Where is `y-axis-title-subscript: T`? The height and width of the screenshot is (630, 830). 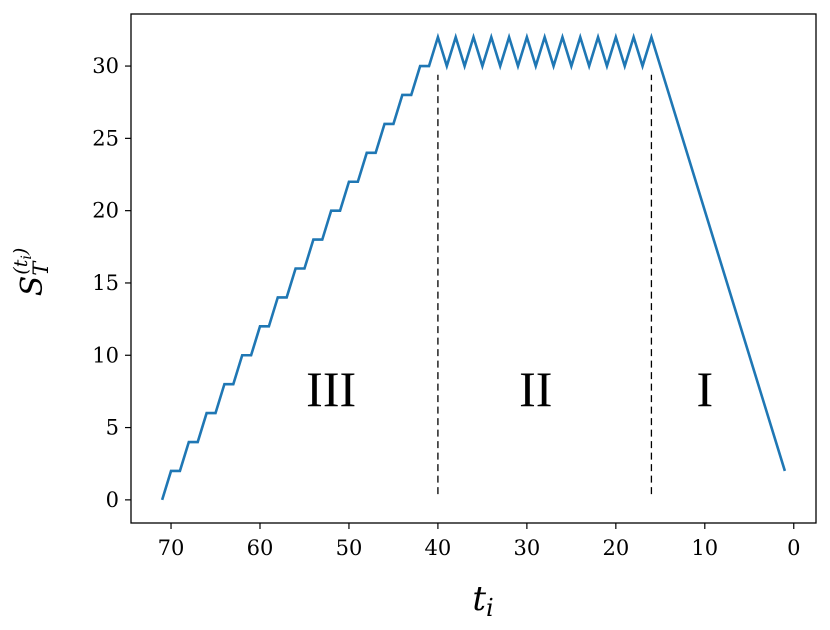
y-axis-title-subscript: T is located at coordinates (41, 268).